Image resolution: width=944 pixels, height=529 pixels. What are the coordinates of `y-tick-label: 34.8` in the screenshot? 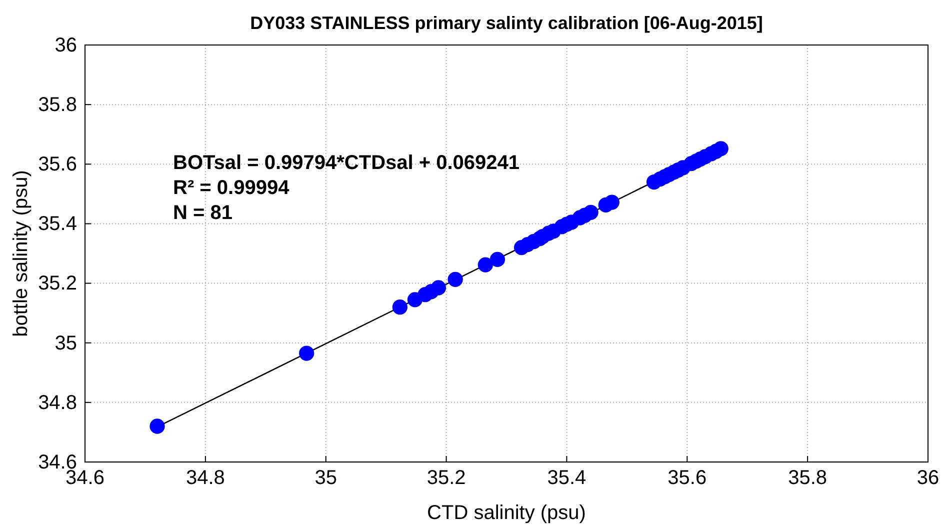 It's located at (57, 403).